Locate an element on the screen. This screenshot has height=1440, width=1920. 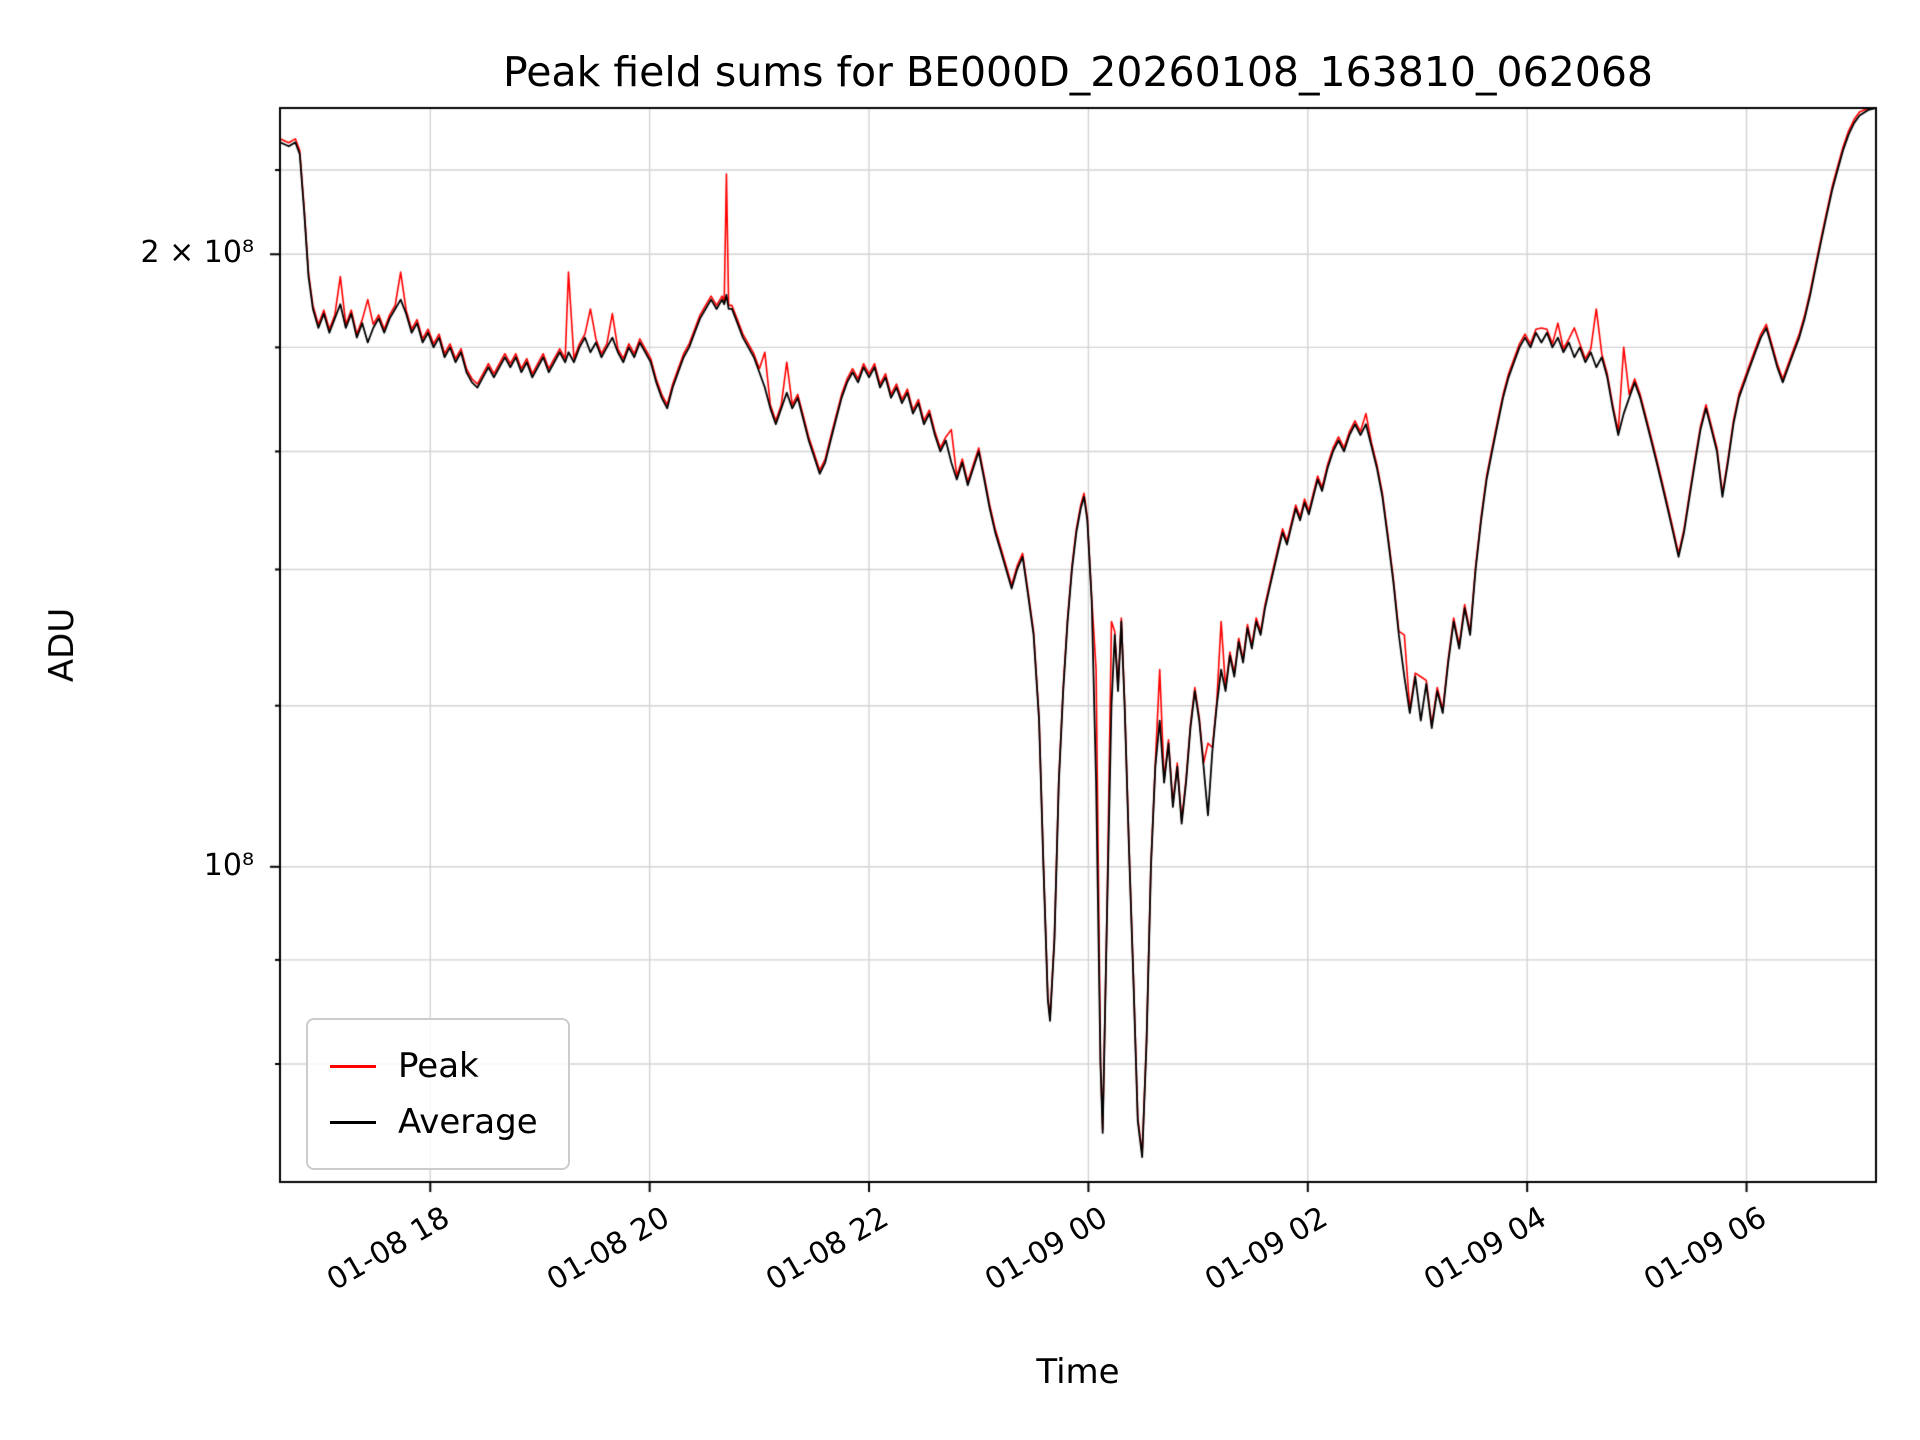
legend: Peak Average is located at coordinates (438, 1094).